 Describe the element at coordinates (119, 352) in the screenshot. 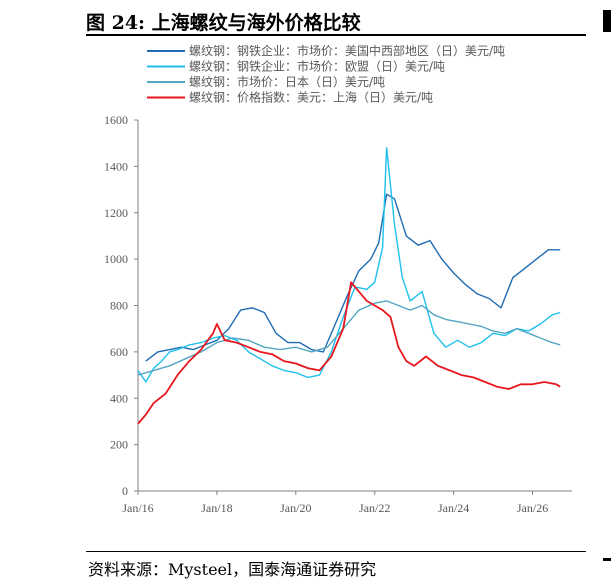

I see `y-tick-label: 600` at that location.